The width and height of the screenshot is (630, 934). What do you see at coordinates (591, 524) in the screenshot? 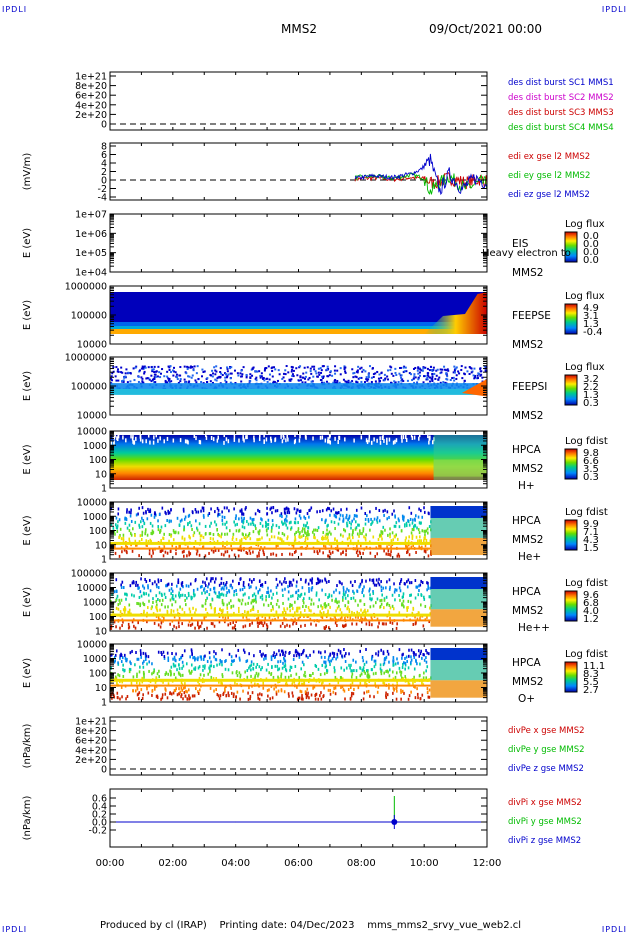
I see `colorbar-tick-label: 9.9` at bounding box center [591, 524].